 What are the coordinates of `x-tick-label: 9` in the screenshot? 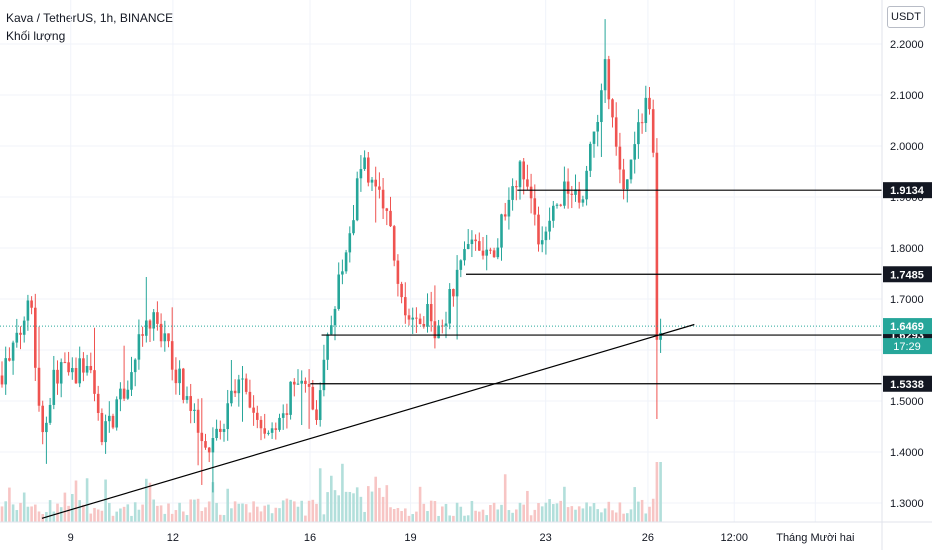 It's located at (71, 538).